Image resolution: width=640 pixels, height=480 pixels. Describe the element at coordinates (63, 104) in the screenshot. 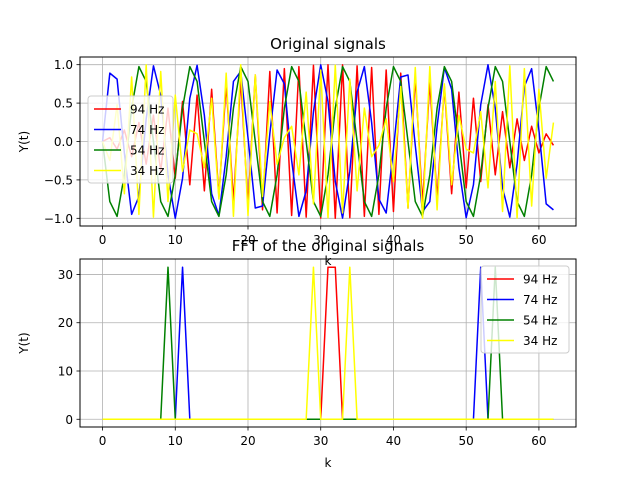

I see `y-tick-label: 0.5` at that location.